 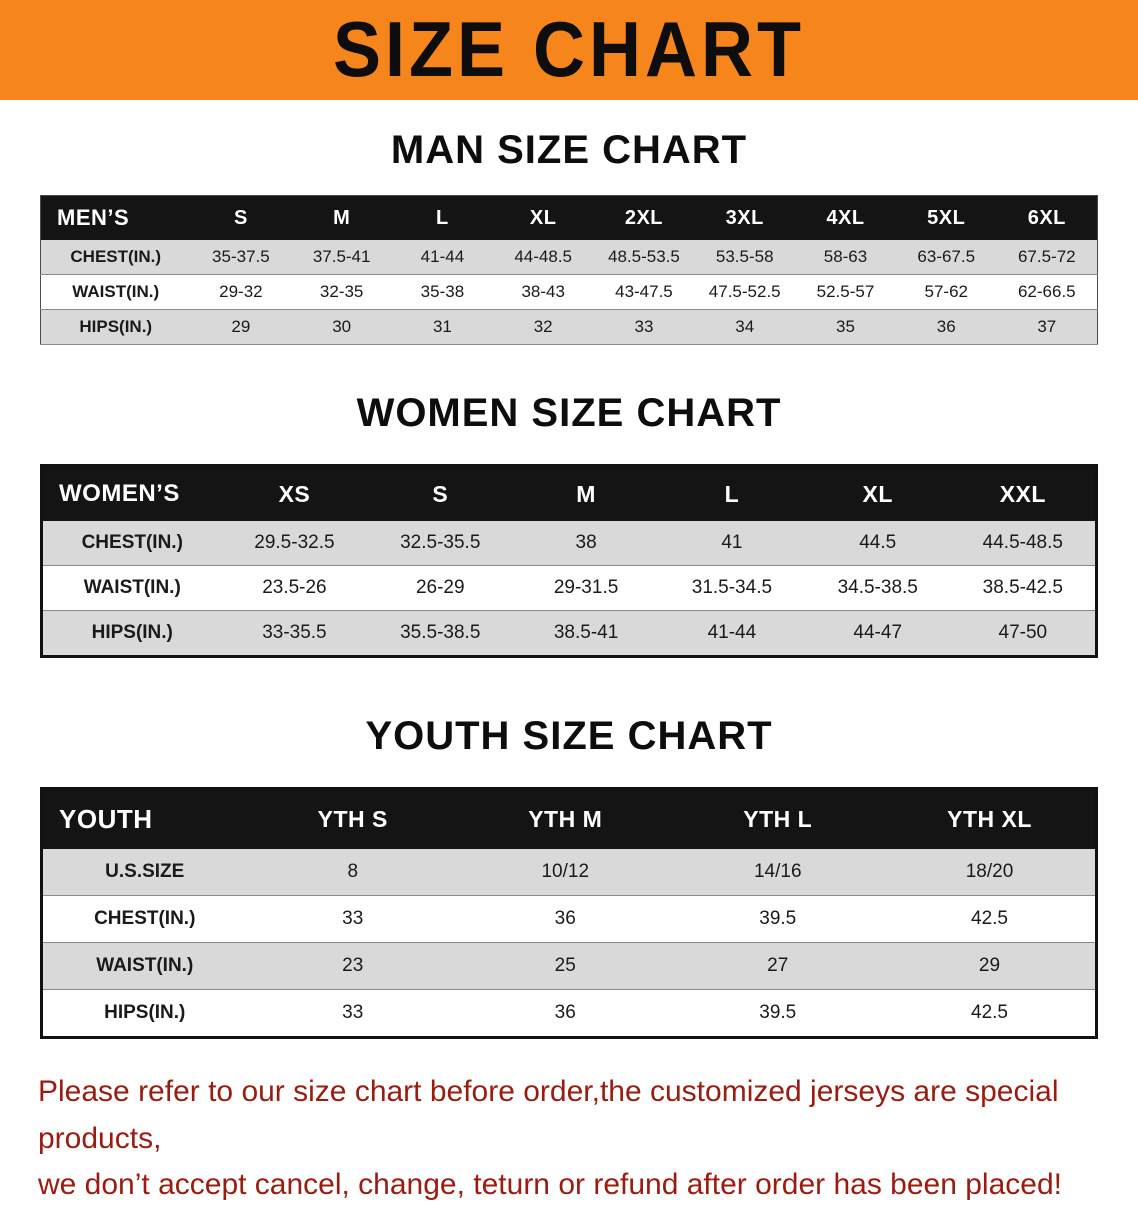 I want to click on table-row: U.S.SIZE 8 10/12 14/16 18/20, so click(x=569, y=872).